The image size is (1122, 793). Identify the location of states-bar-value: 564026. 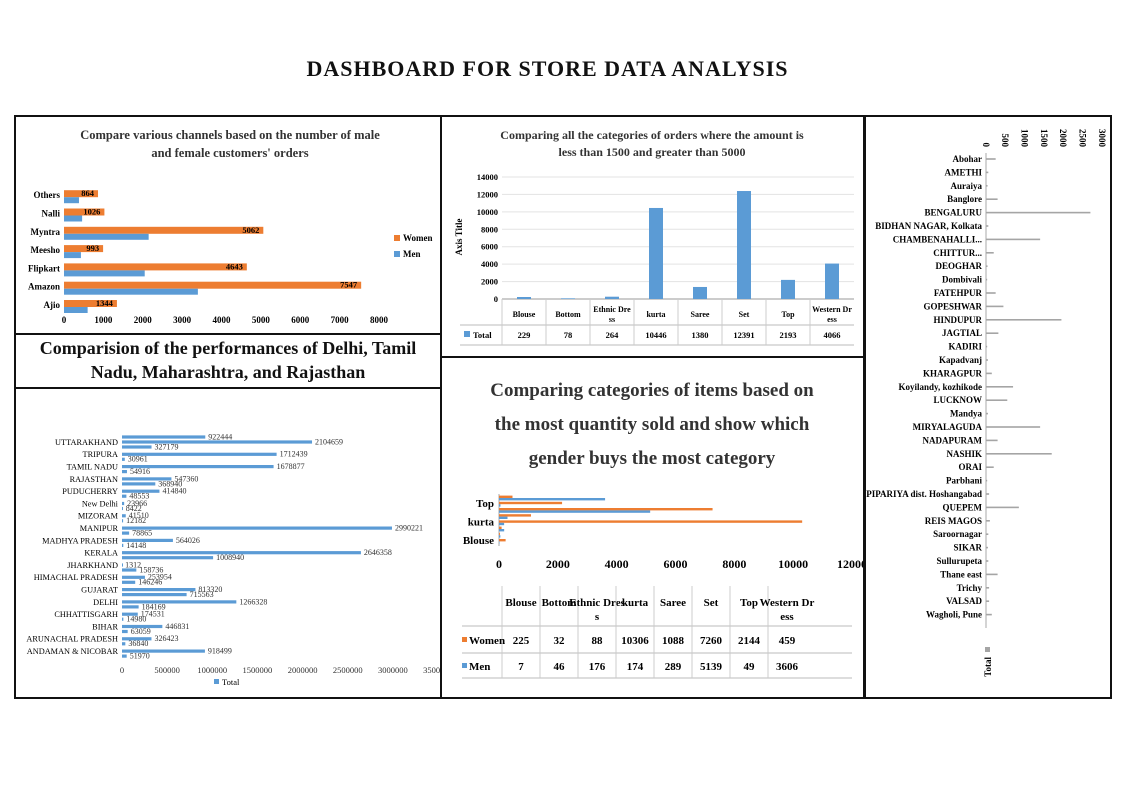
(188, 540).